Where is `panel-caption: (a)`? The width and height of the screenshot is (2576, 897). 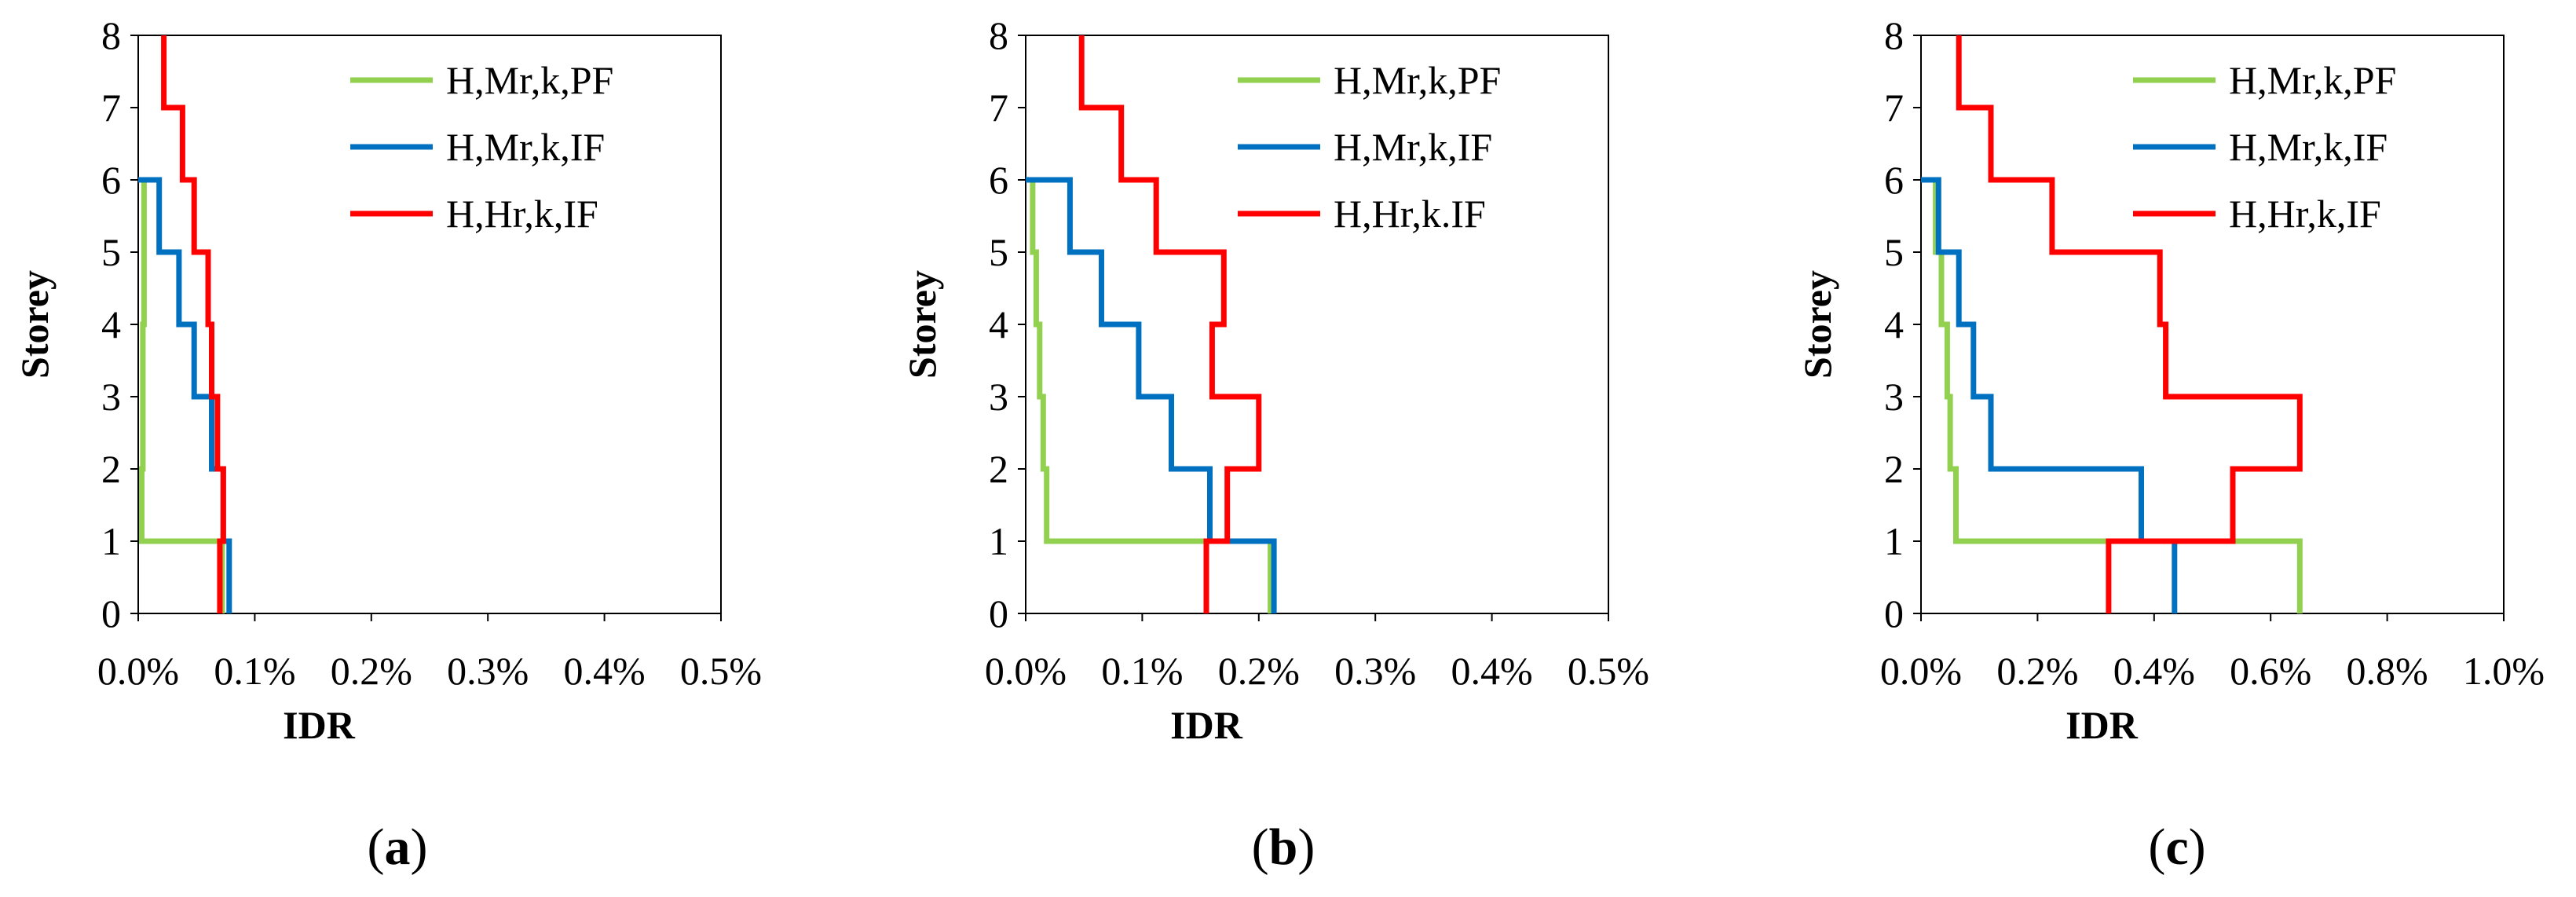 panel-caption: (a) is located at coordinates (398, 847).